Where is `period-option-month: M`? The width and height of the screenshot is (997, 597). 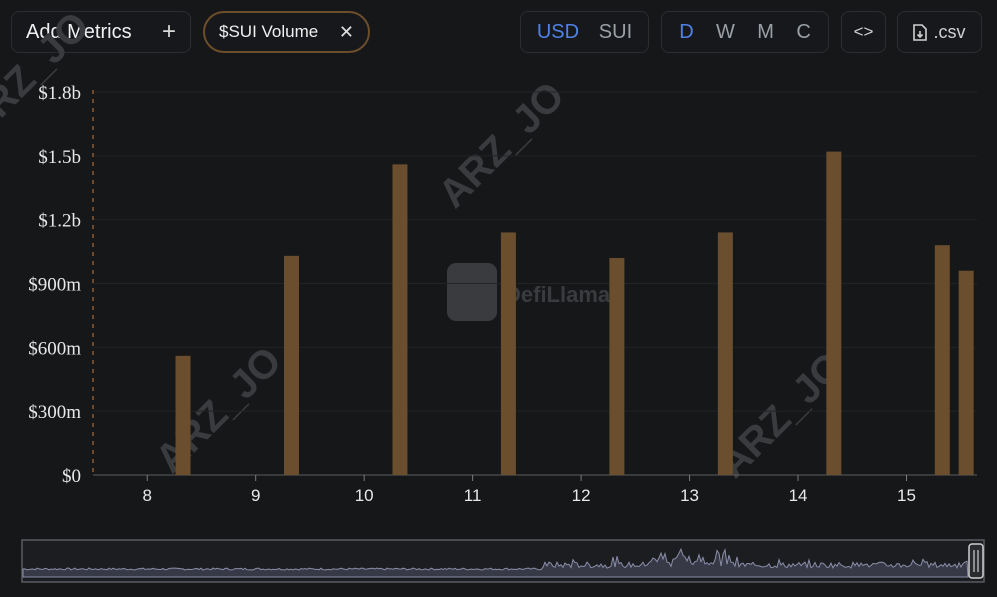 period-option-month: M is located at coordinates (765, 31).